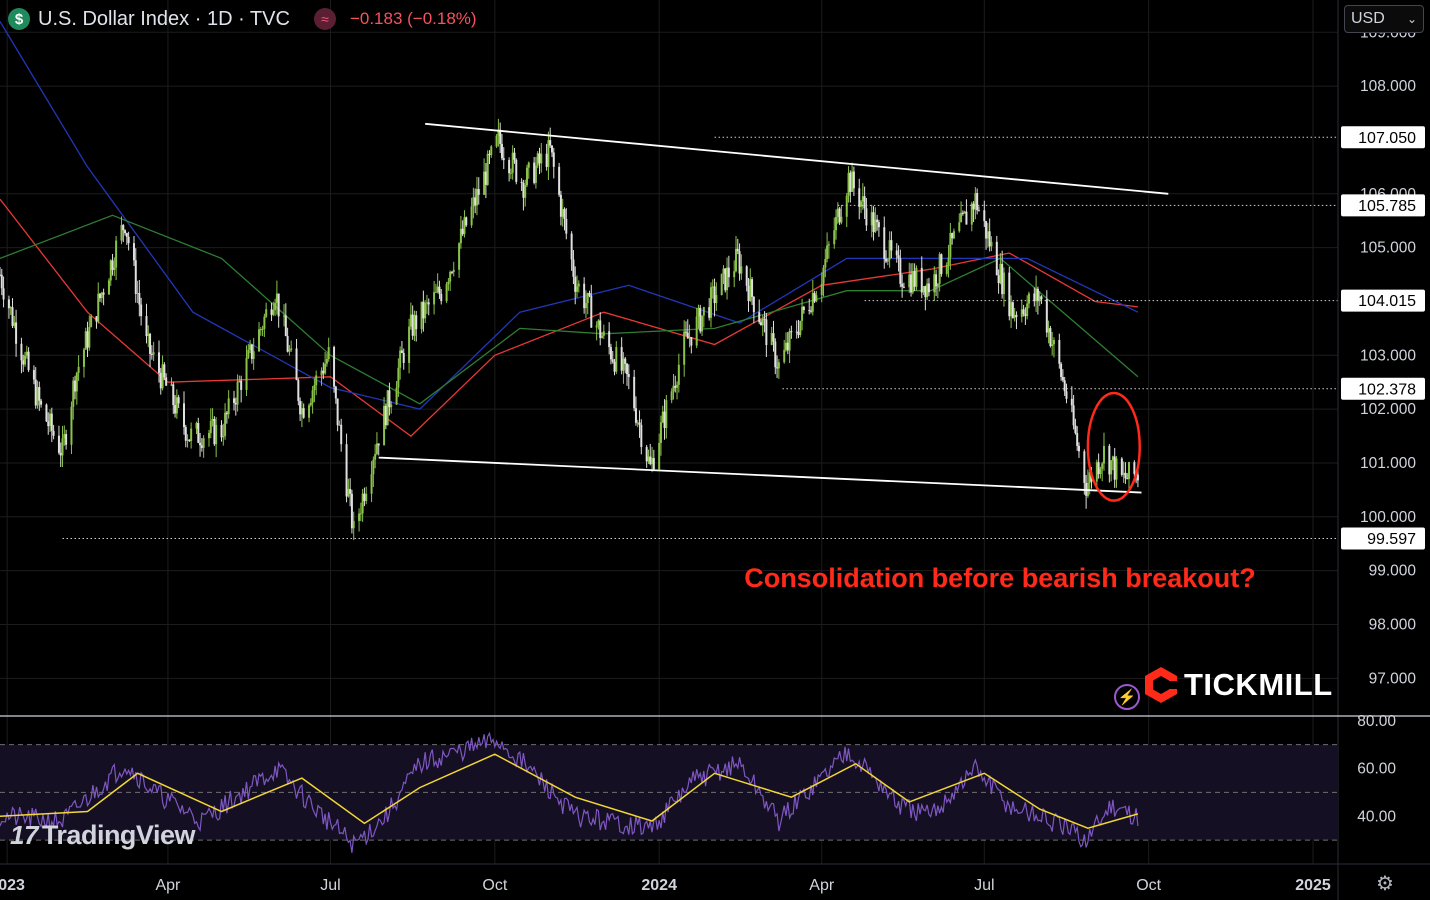 The height and width of the screenshot is (900, 1430). What do you see at coordinates (1127, 697) in the screenshot?
I see `lightning-icon: ⚡` at bounding box center [1127, 697].